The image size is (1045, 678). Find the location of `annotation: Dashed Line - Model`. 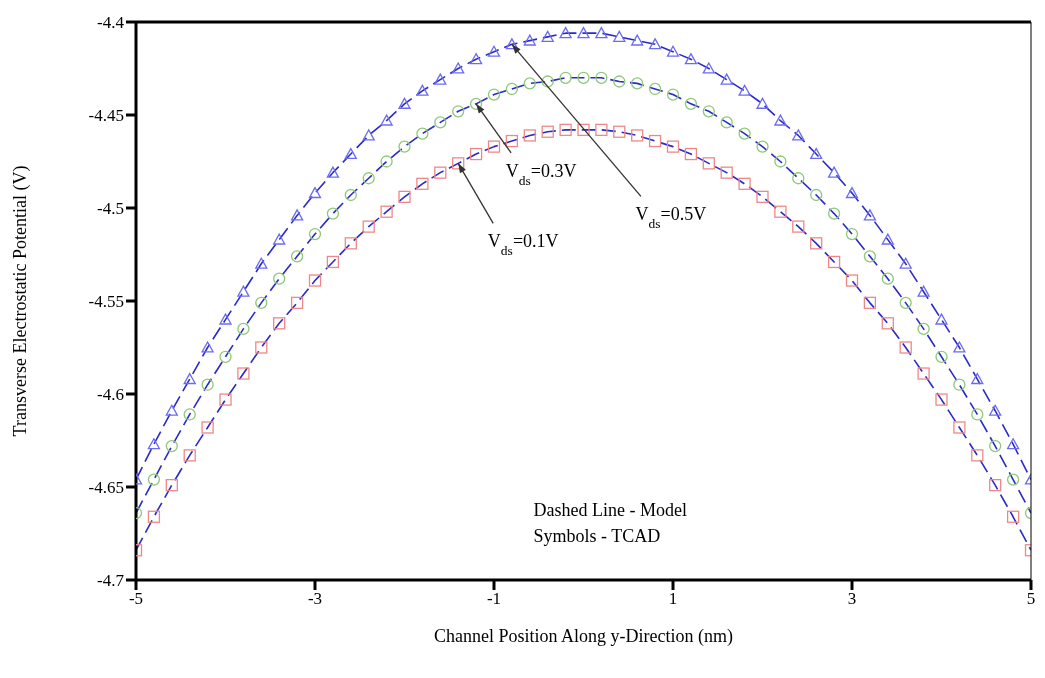

annotation: Dashed Line - Model is located at coordinates (610, 510).